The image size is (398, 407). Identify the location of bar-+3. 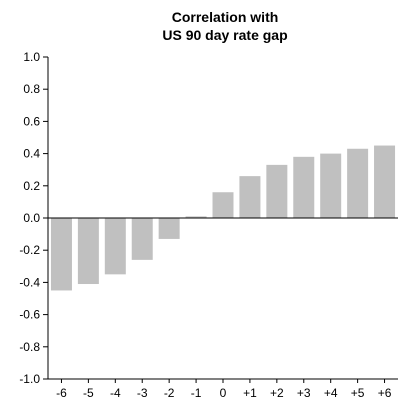
(304, 187).